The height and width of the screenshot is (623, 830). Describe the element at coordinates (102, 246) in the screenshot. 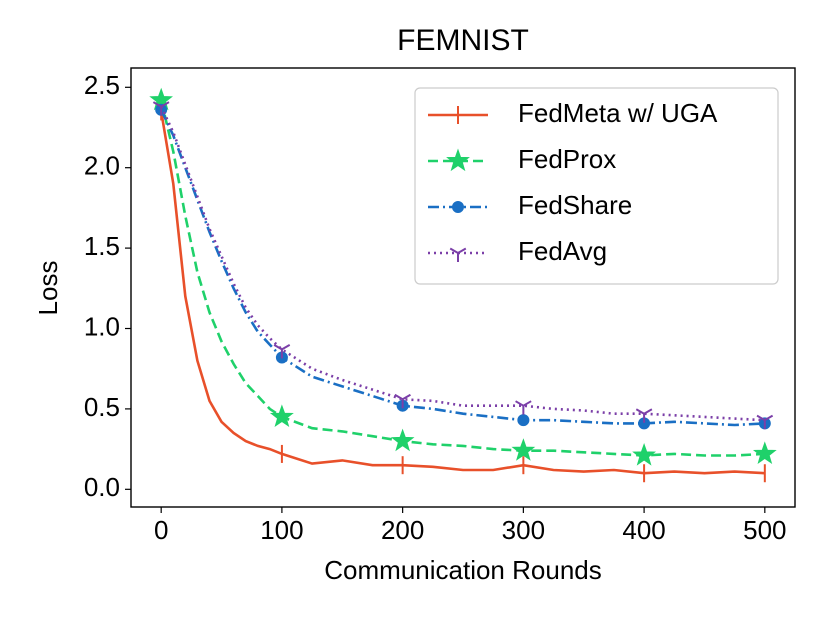

I see `y-tick-label: 1.5` at that location.